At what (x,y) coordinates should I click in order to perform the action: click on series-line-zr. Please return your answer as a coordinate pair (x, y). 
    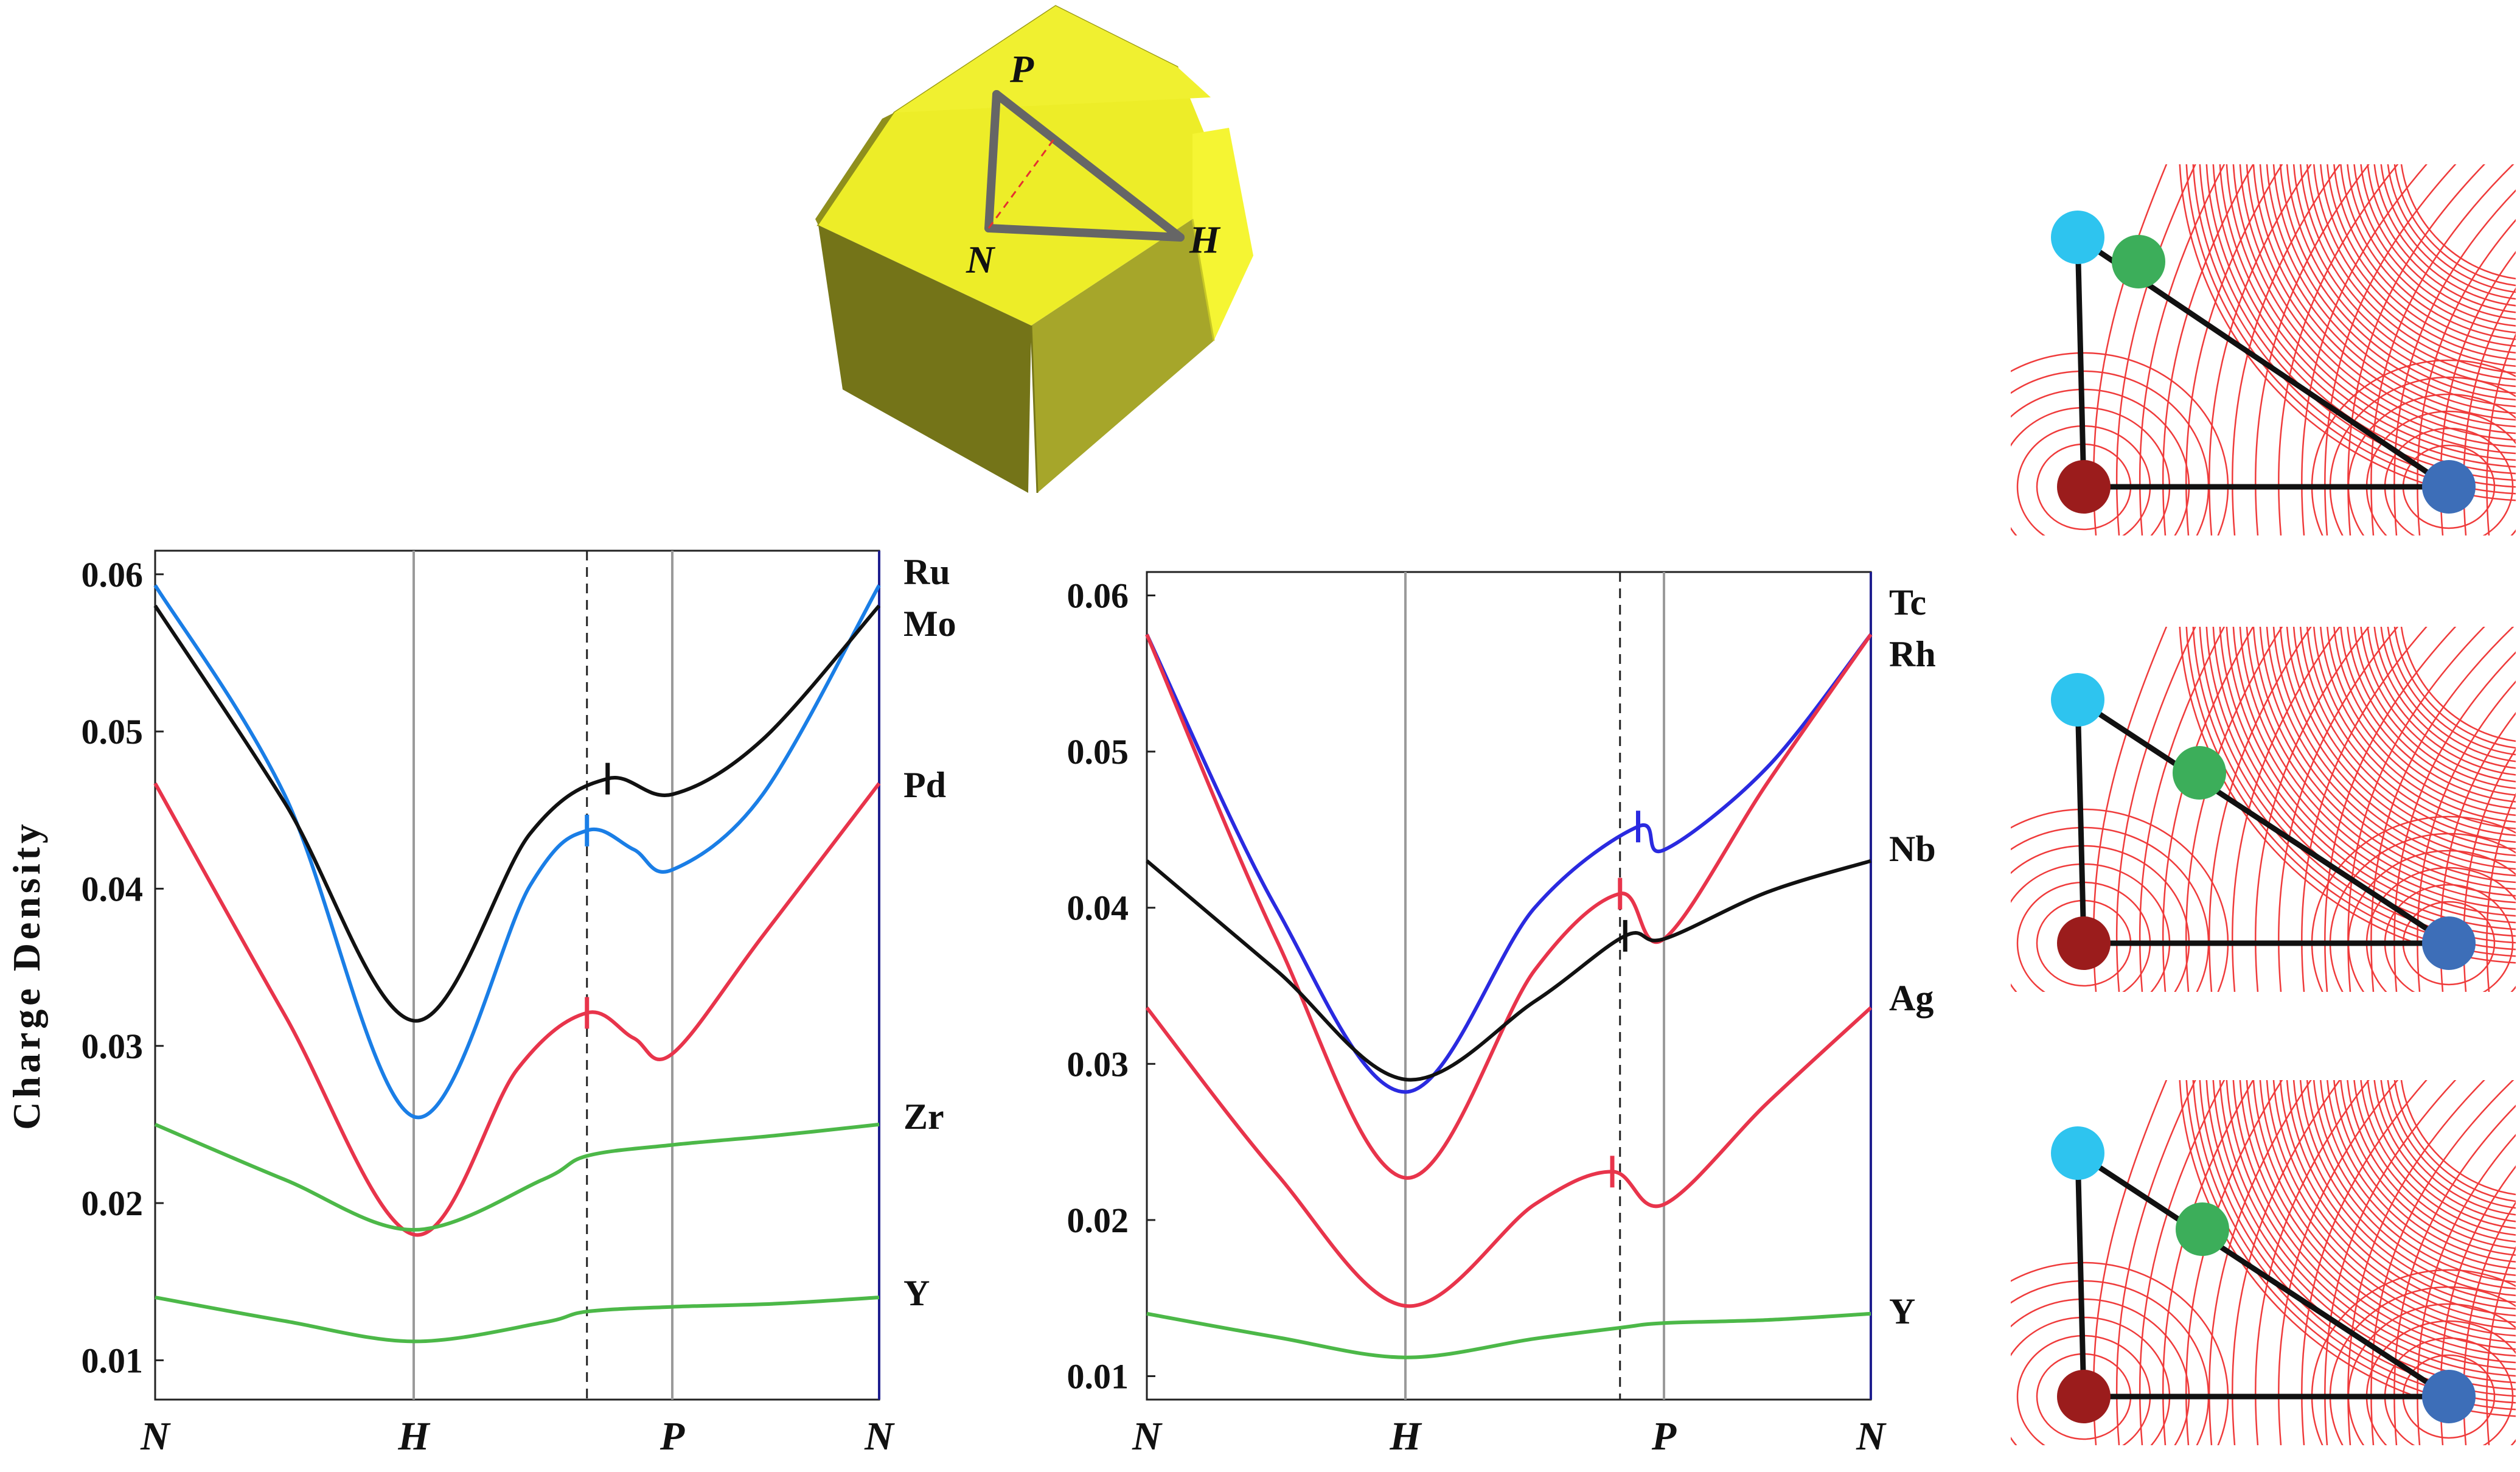
    Looking at the image, I should click on (517, 1177).